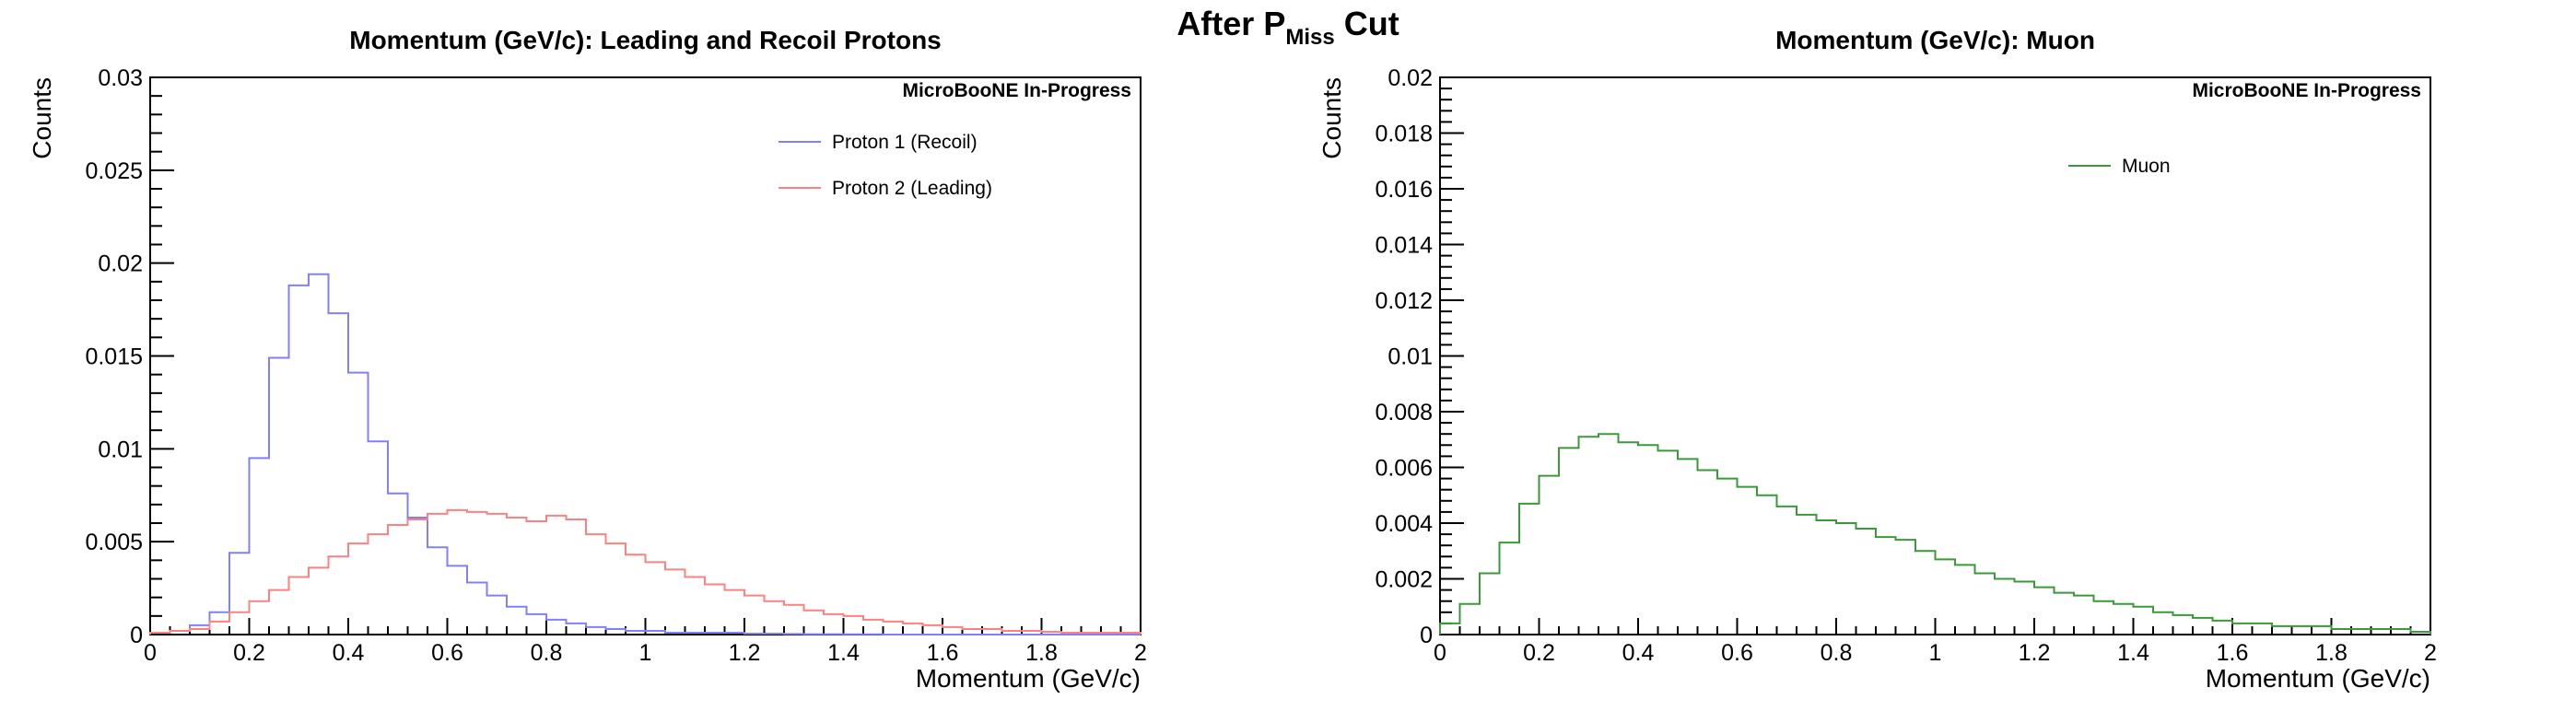 The width and height of the screenshot is (2576, 711). I want to click on y-tick-label: 0.004, so click(1404, 524).